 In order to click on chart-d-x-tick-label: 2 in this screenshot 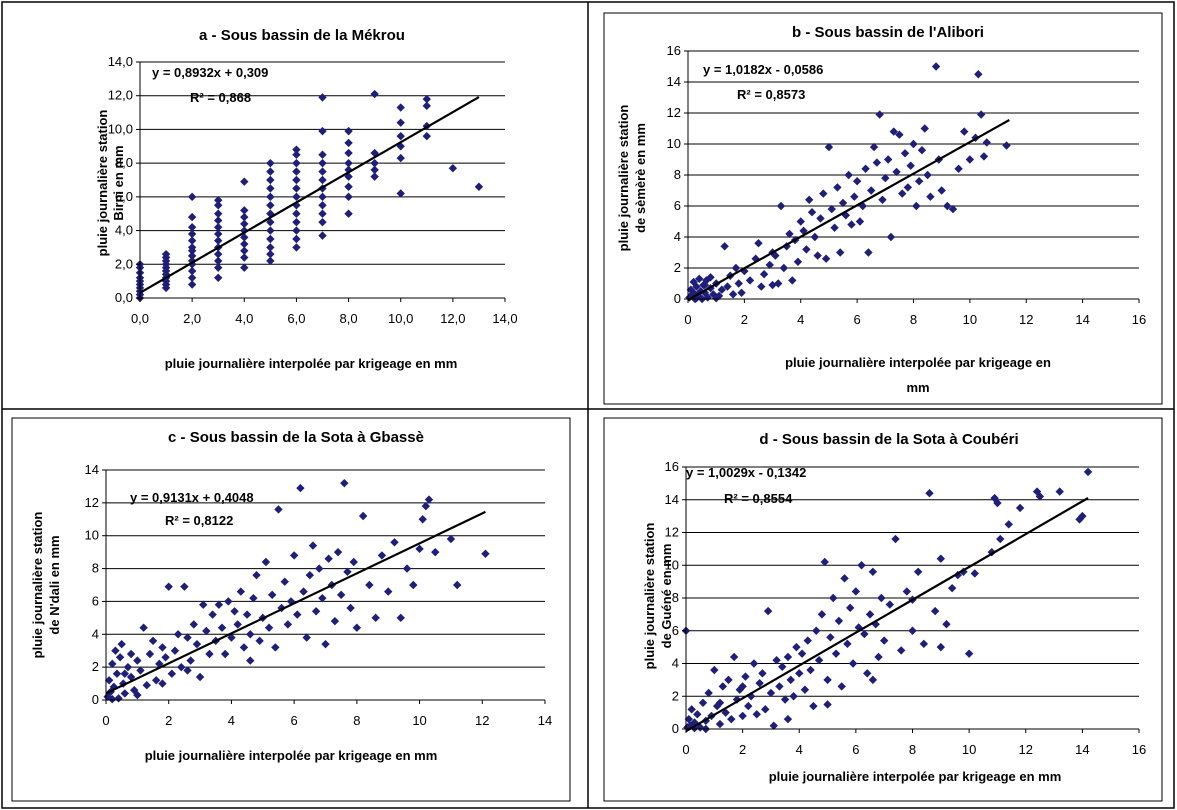, I will do `click(742, 749)`.